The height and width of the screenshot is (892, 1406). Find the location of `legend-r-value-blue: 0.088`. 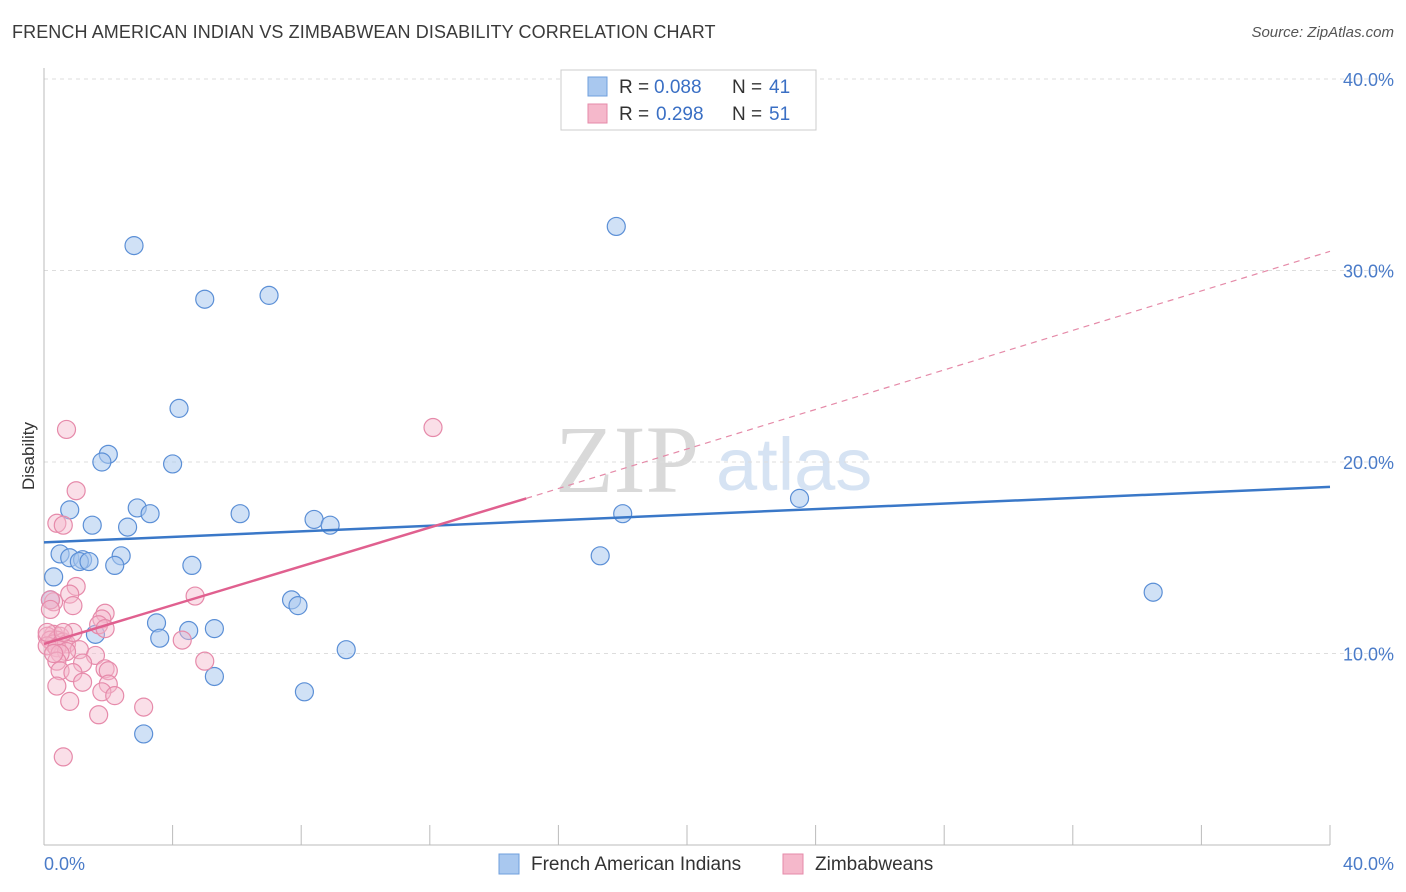

legend-r-value-blue: 0.088 is located at coordinates (678, 87).